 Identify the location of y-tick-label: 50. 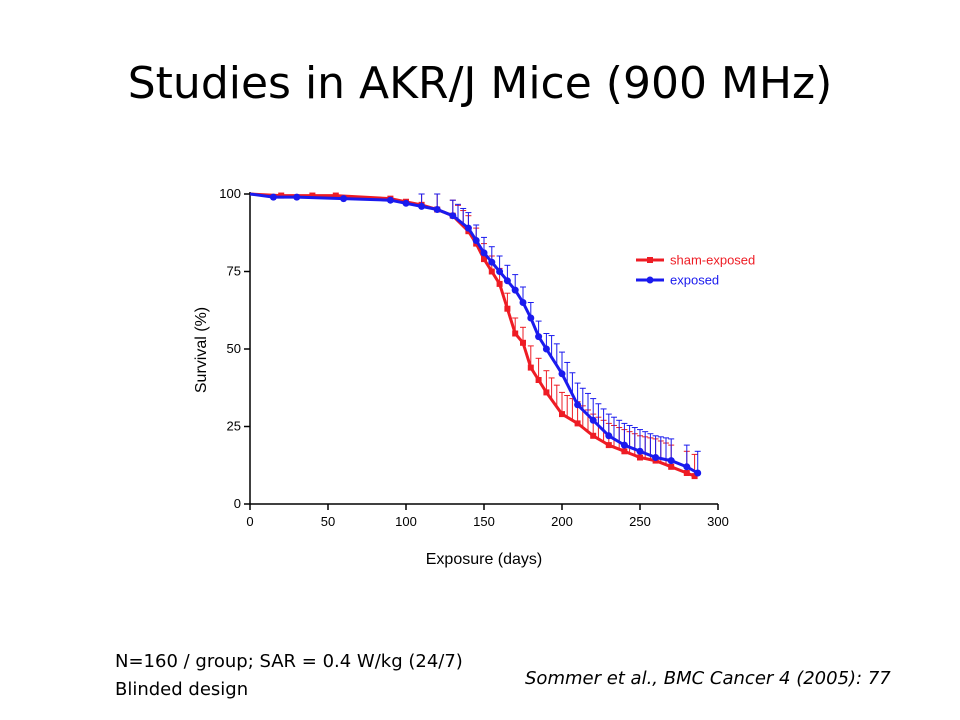
(234, 348).